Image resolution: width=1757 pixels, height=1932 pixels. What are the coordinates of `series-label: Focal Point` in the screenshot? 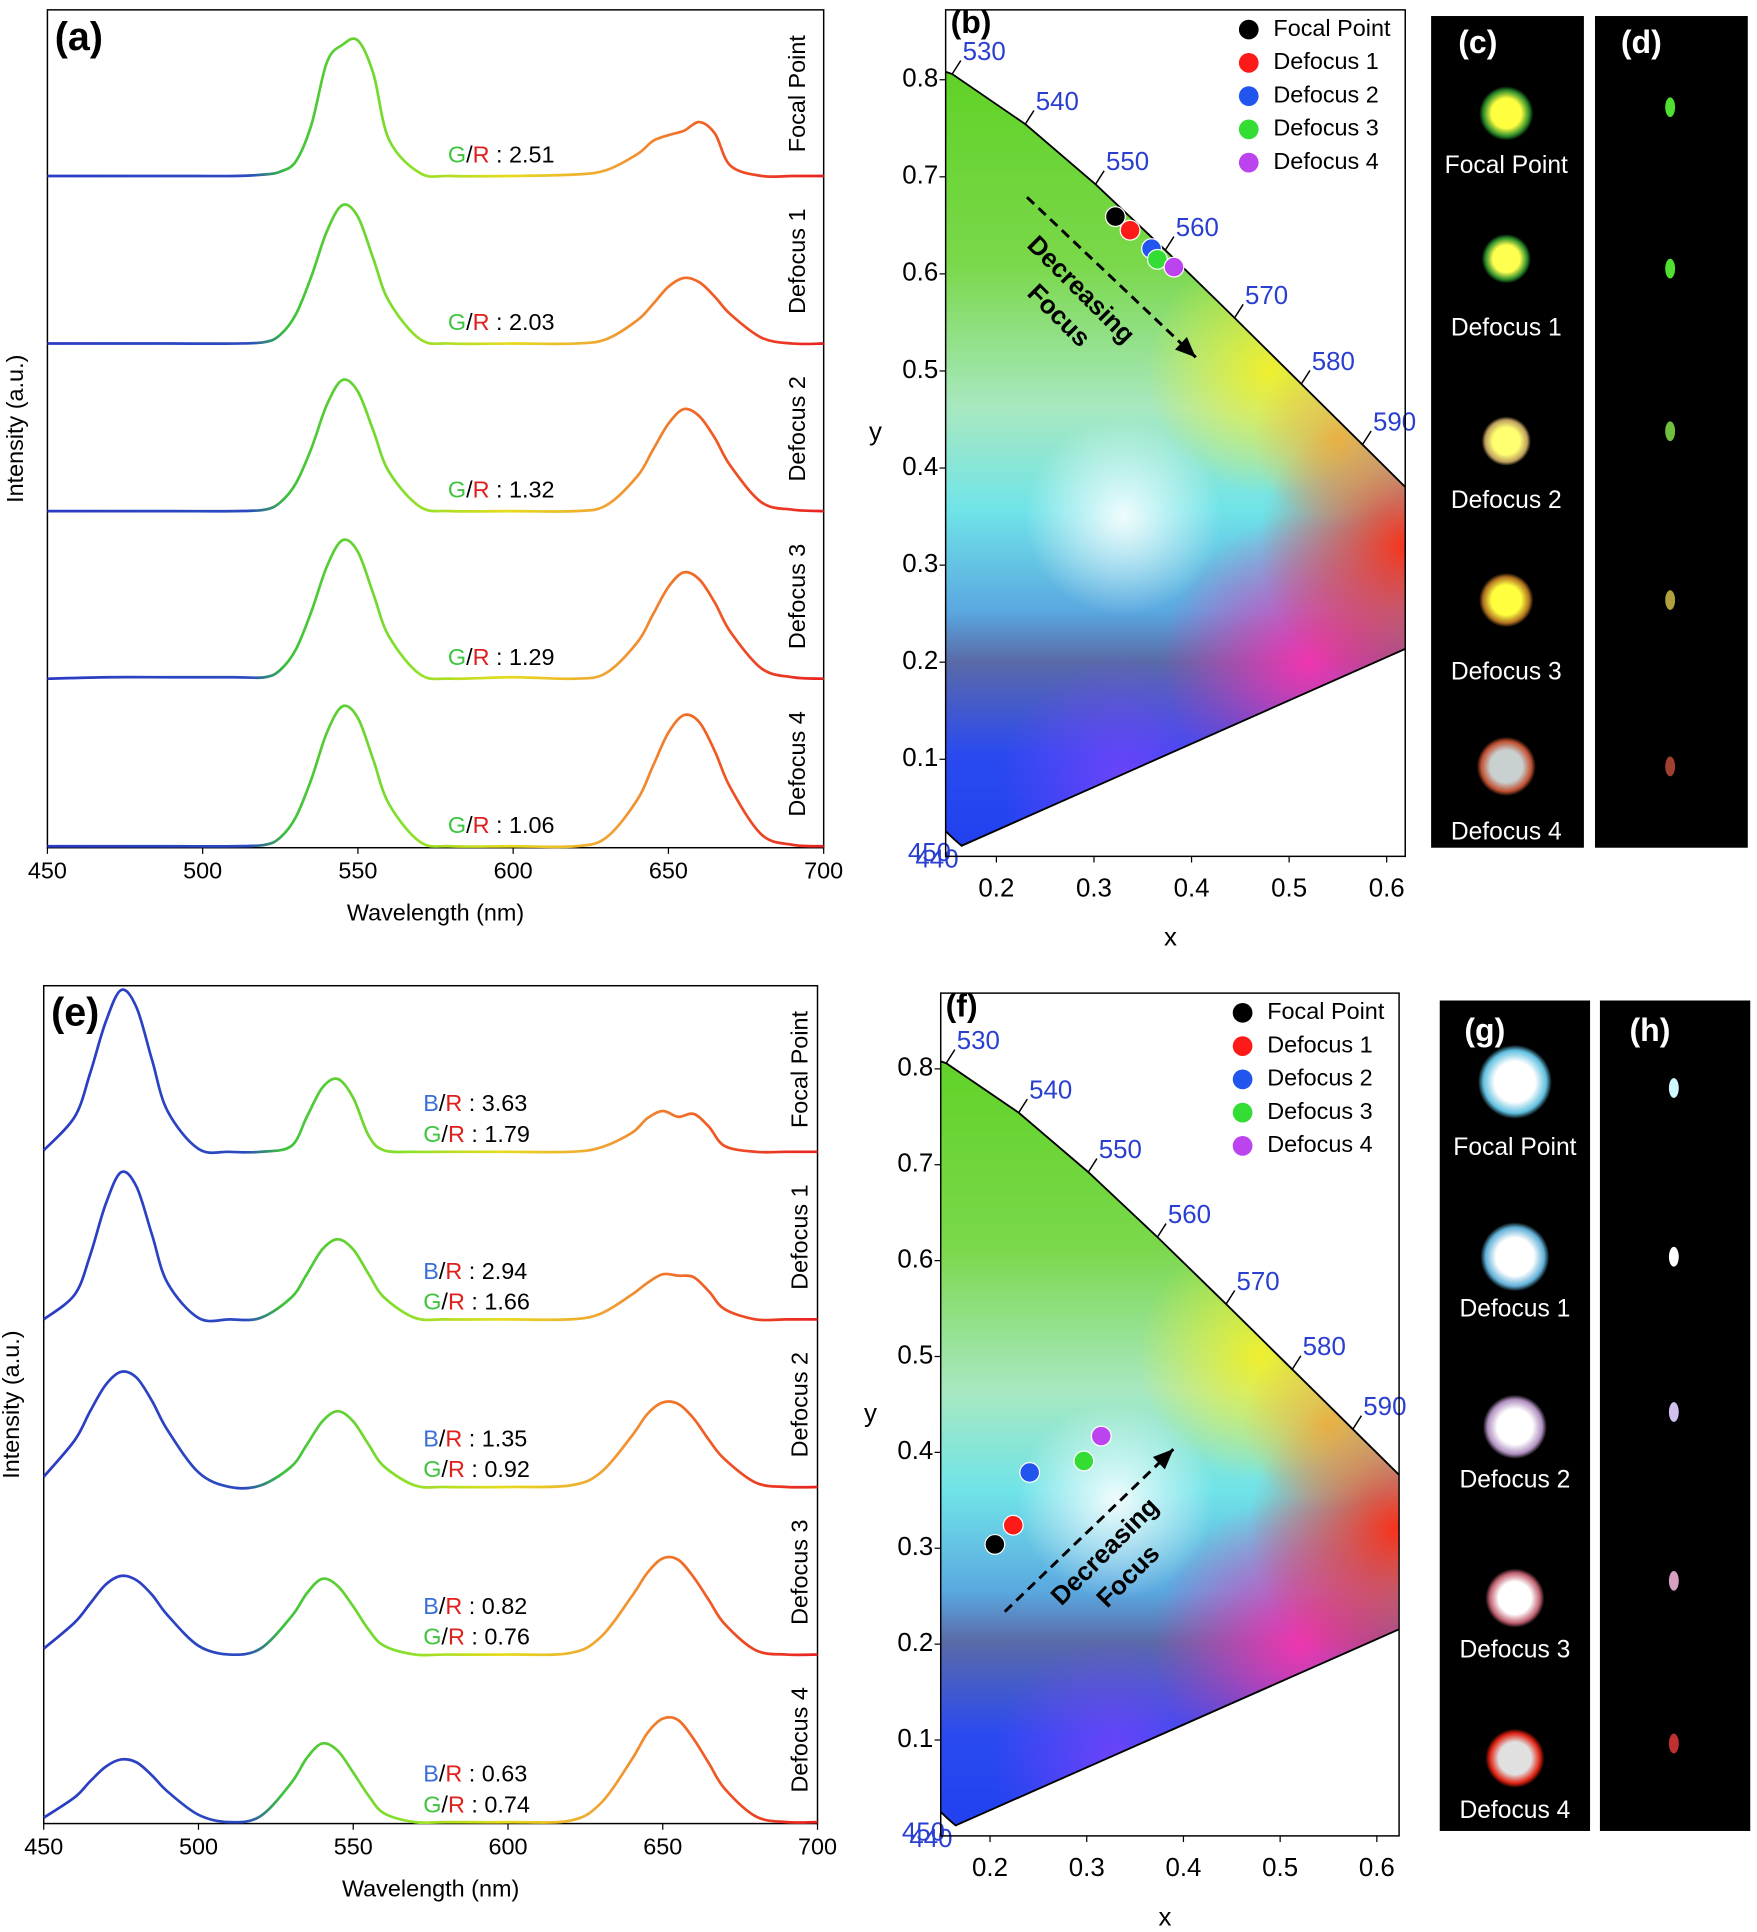 It's located at (797, 94).